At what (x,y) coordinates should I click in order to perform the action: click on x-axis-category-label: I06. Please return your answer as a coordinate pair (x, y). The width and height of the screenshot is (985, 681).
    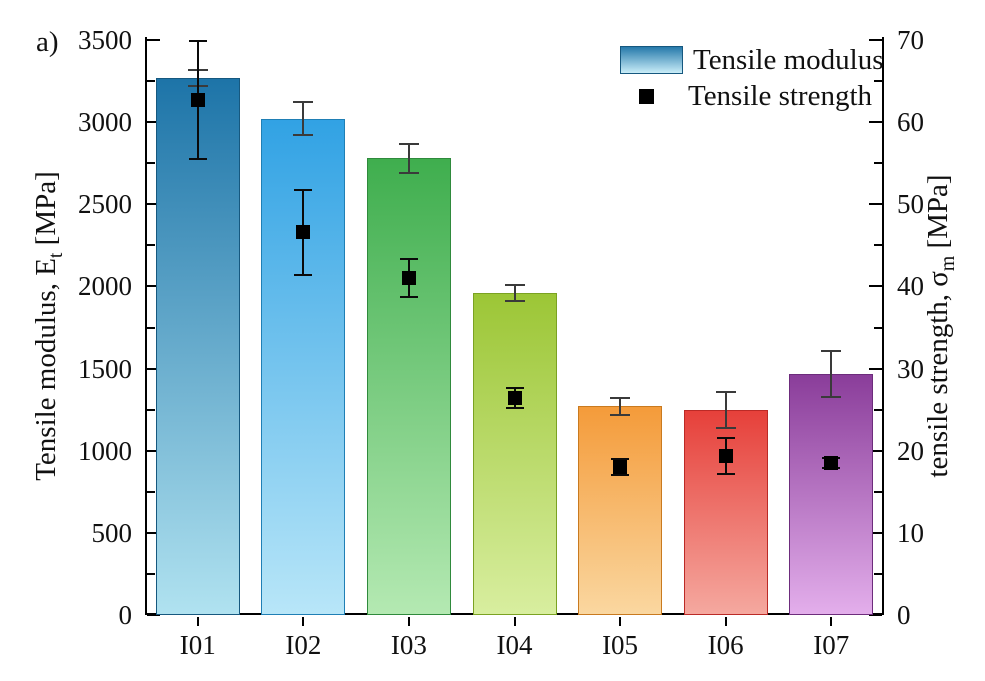
    Looking at the image, I should click on (725, 645).